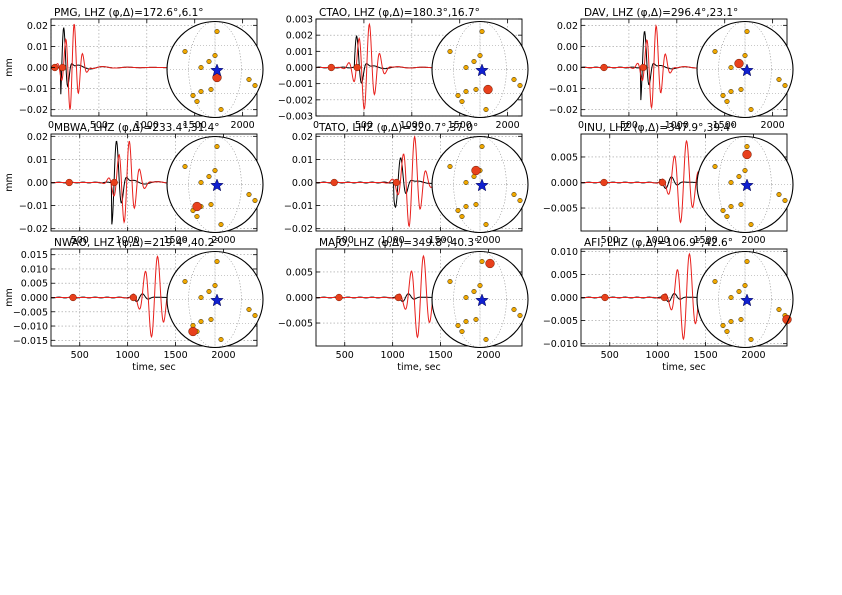 The image size is (842, 595). What do you see at coordinates (51, 125) in the screenshot?
I see `x-tick-label: 0` at bounding box center [51, 125].